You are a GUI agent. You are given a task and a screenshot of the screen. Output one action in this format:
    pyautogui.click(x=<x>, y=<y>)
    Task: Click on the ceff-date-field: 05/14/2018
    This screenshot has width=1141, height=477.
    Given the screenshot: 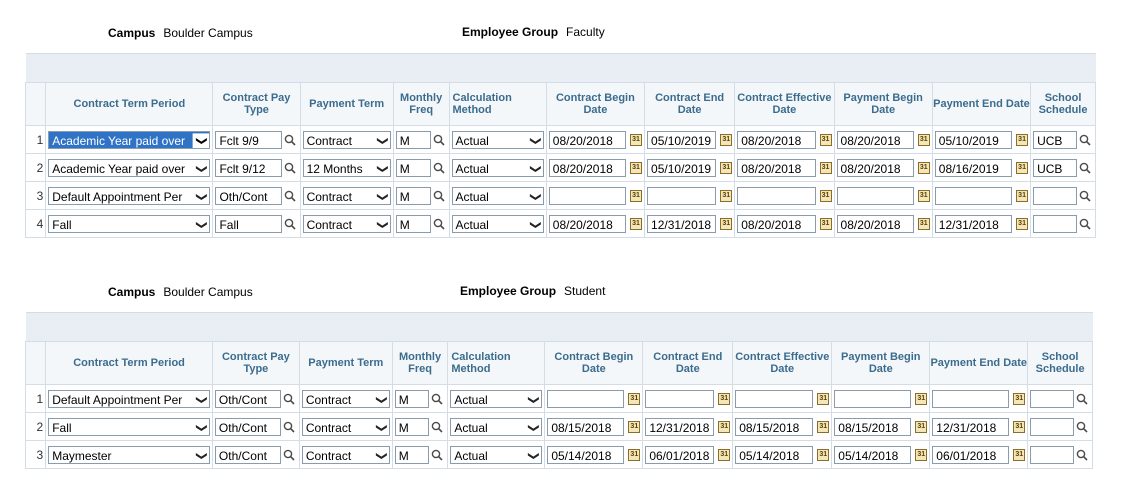 What is the action you would take?
    pyautogui.click(x=774, y=454)
    